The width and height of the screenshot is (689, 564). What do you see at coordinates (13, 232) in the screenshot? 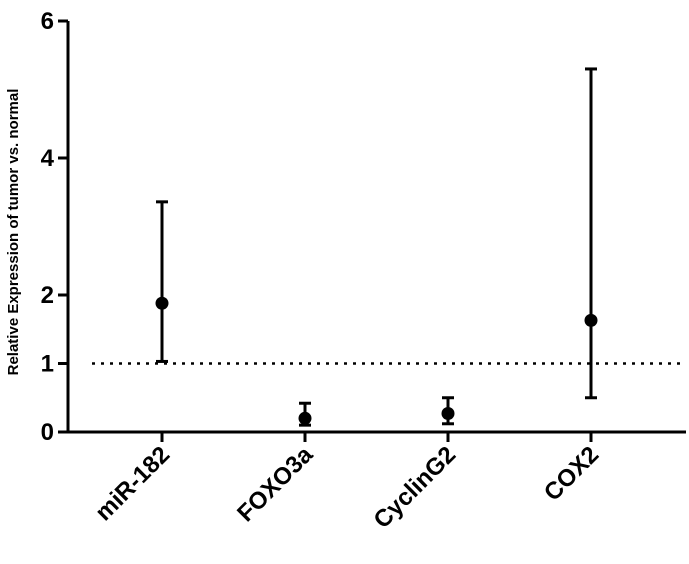
I see `y-axis-label: Relative Expression of tumor vs. normal` at bounding box center [13, 232].